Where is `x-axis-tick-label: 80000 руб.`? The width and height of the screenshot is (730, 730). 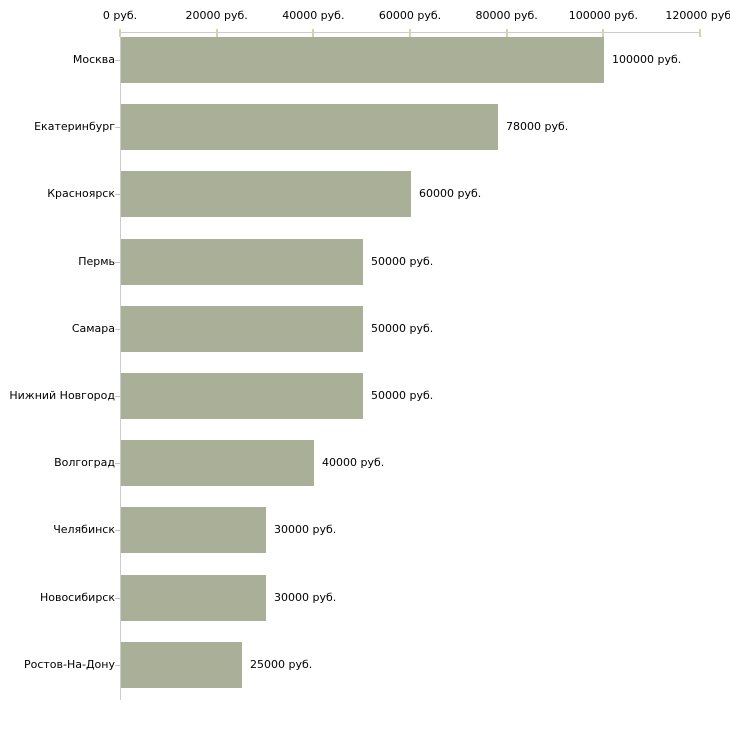
x-axis-tick-label: 80000 руб. is located at coordinates (506, 15).